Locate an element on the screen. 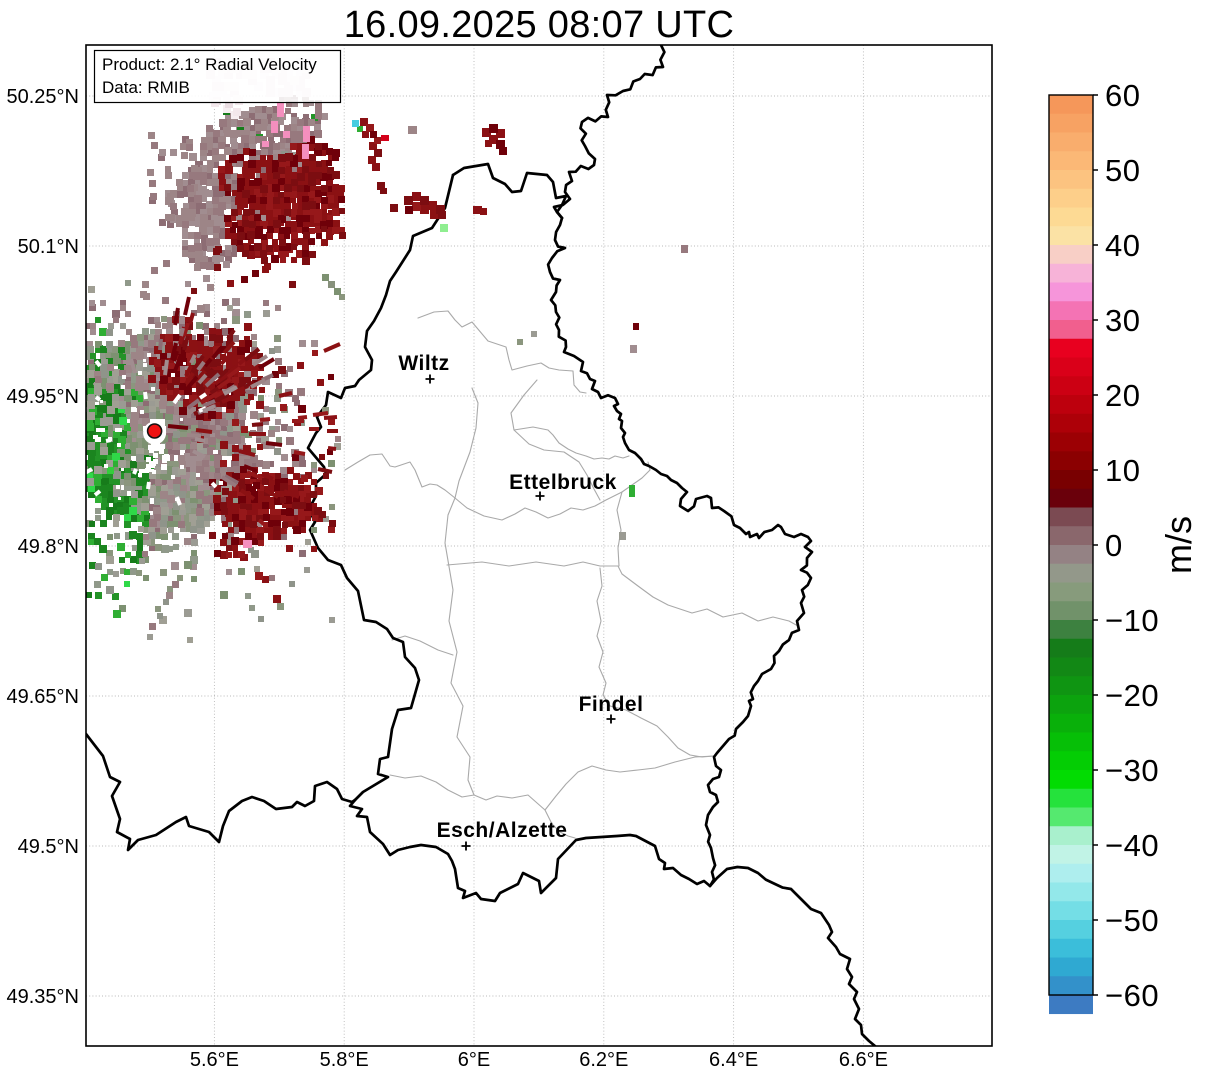 The width and height of the screenshot is (1207, 1081). svg-text: 49.95°N is located at coordinates (43, 397).